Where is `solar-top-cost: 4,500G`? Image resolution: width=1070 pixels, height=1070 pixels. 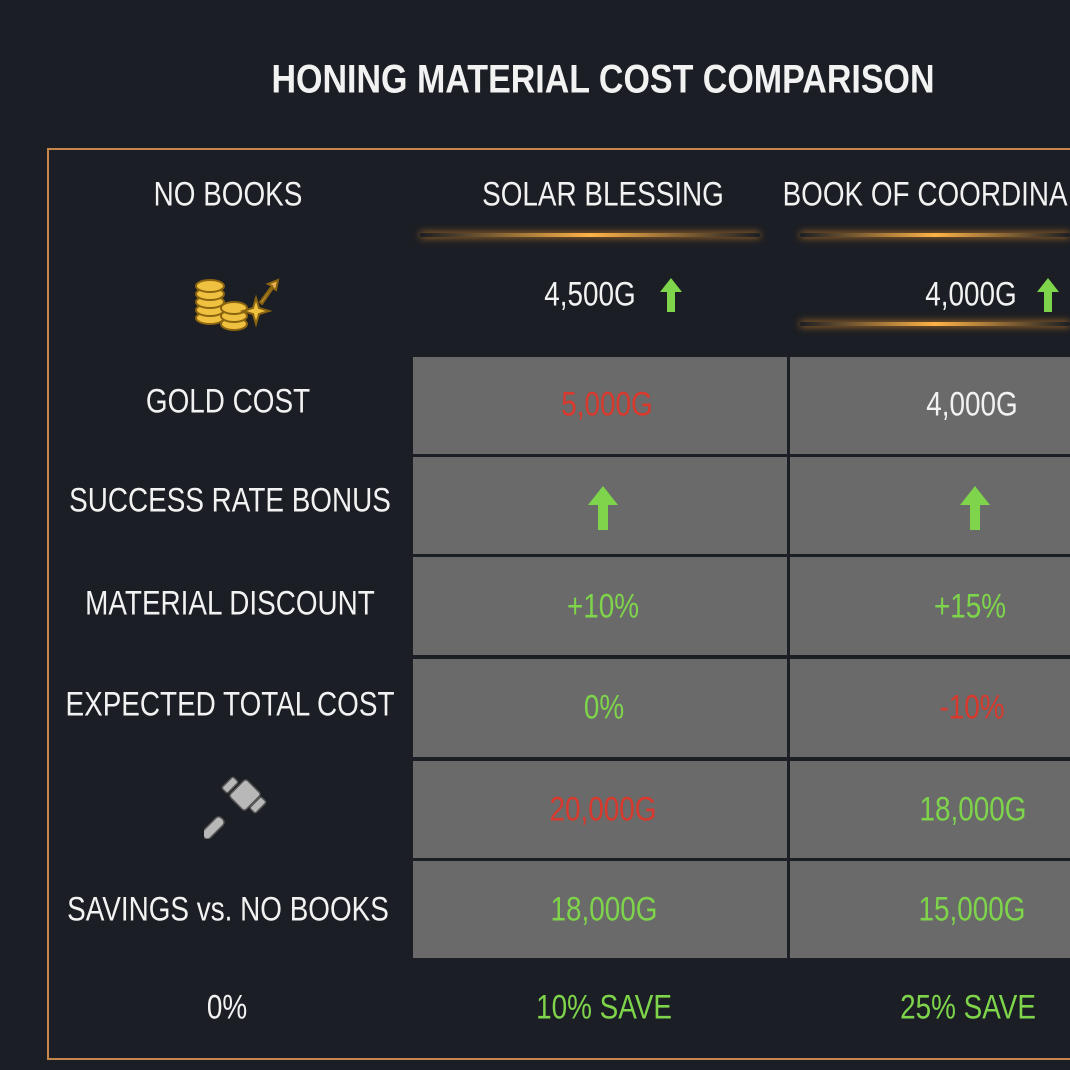
solar-top-cost: 4,500G is located at coordinates (590, 294).